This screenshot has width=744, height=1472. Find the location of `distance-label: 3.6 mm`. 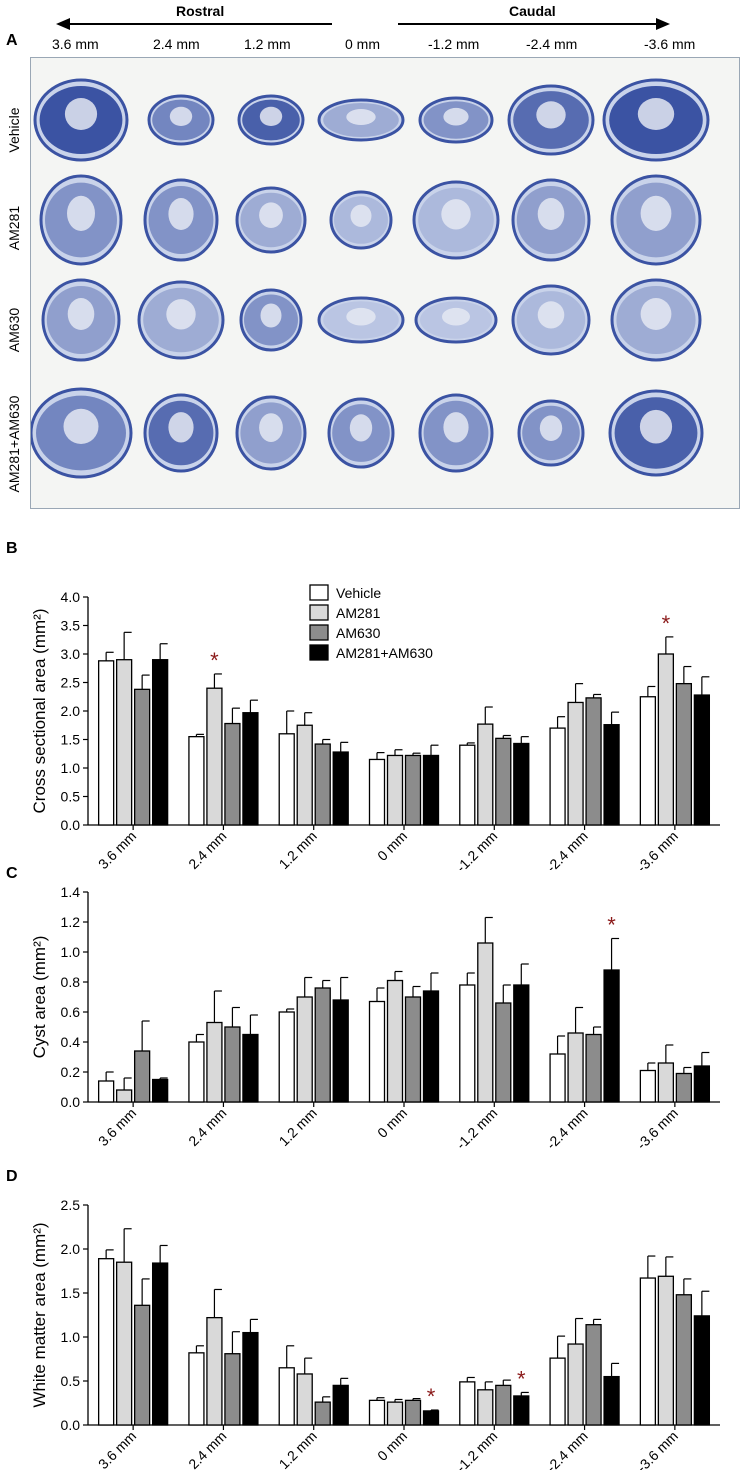

distance-label: 3.6 mm is located at coordinates (75, 44).